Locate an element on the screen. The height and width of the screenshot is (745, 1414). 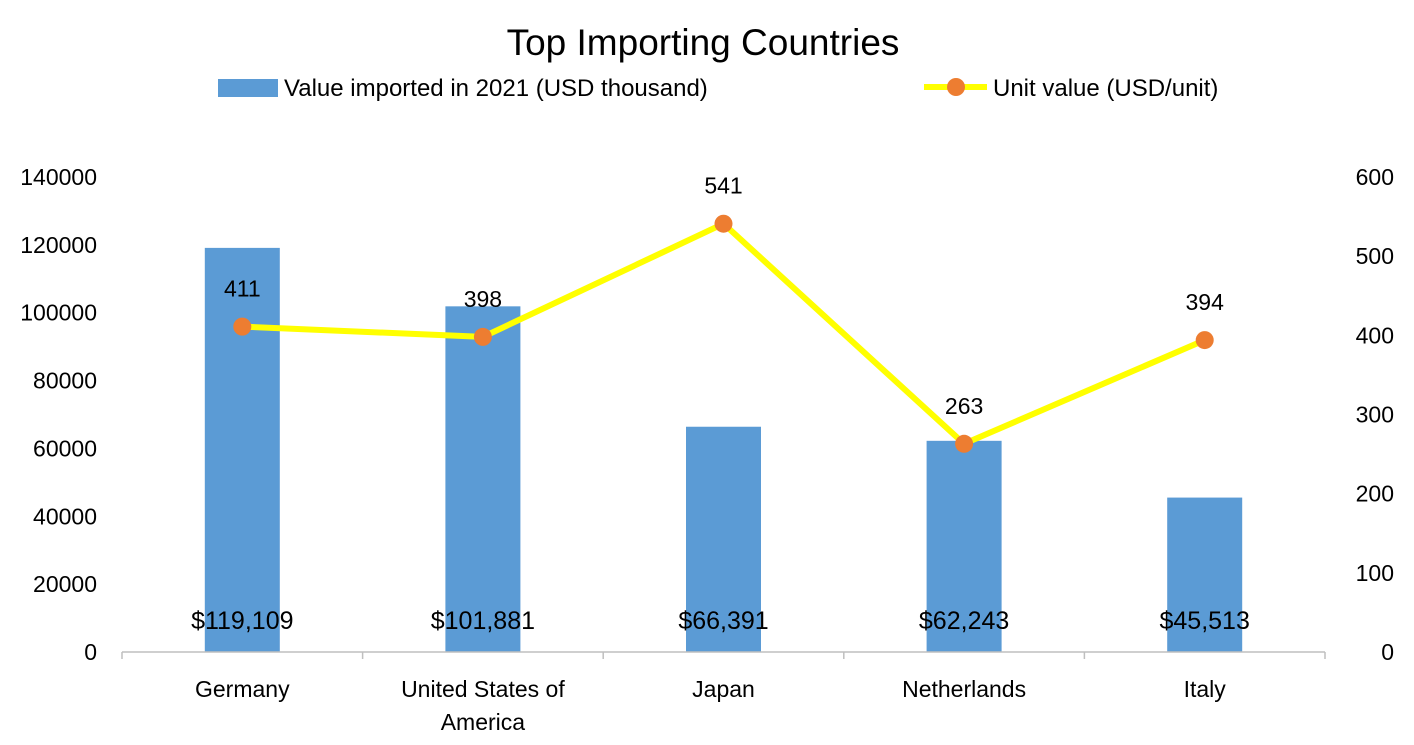
chart-title: Top Importing Countries is located at coordinates (703, 42).